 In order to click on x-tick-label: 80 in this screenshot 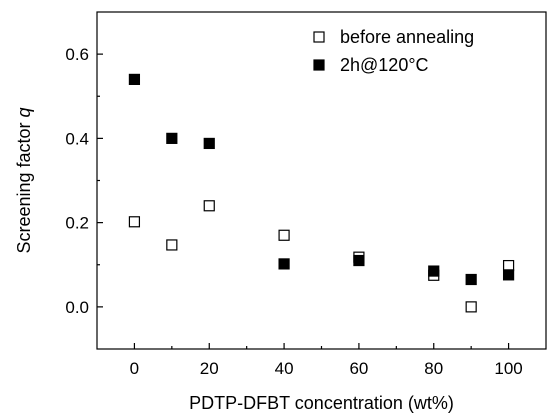, I will do `click(433, 368)`.